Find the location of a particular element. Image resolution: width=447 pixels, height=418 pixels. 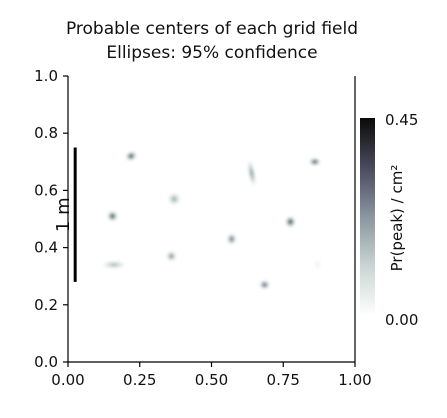

y-tick-label: 0.6 is located at coordinates (46, 190).